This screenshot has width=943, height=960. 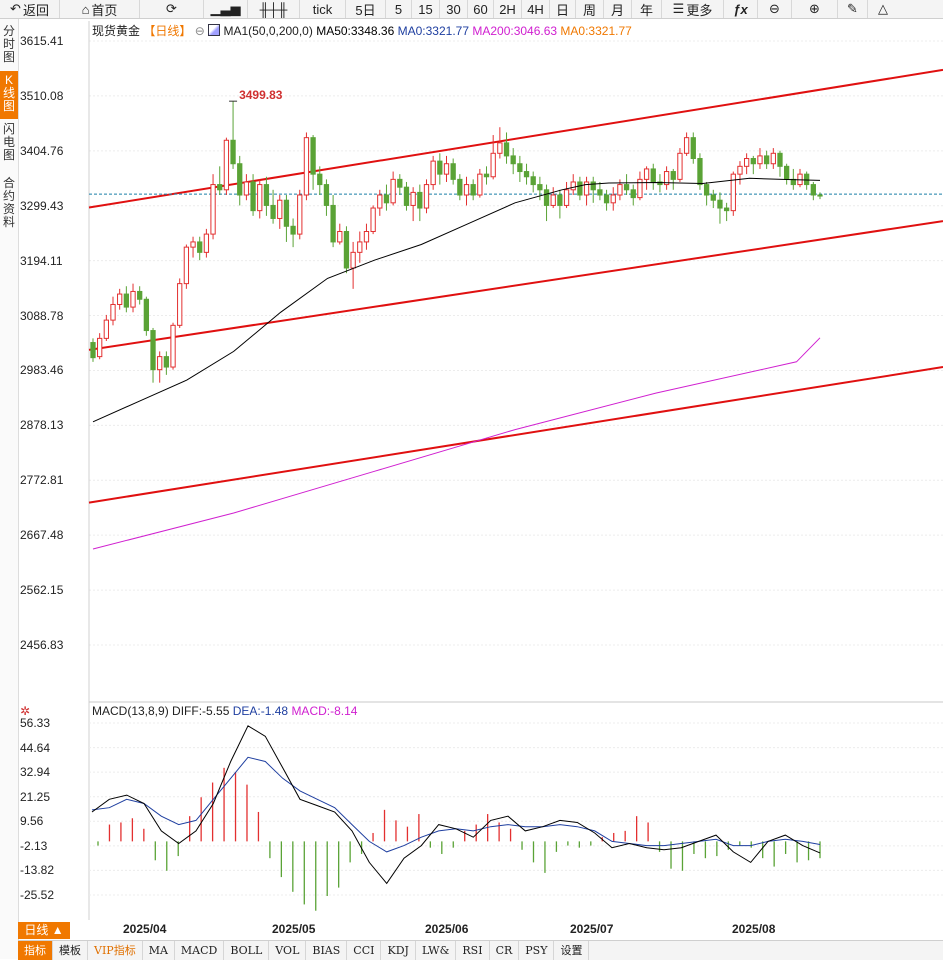 What do you see at coordinates (364, 950) in the screenshot?
I see `tab-cci: CCI` at bounding box center [364, 950].